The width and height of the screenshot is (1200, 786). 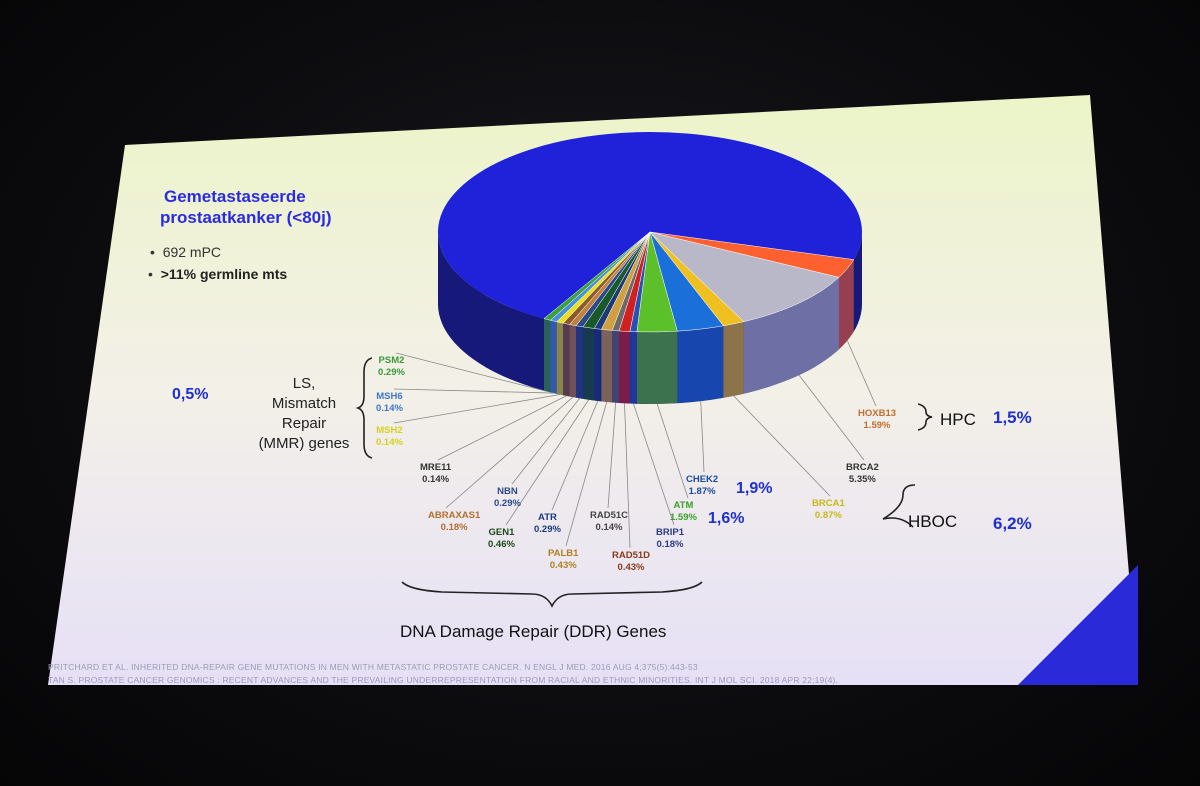 I want to click on mmr-label-line: Repair, so click(x=304, y=423).